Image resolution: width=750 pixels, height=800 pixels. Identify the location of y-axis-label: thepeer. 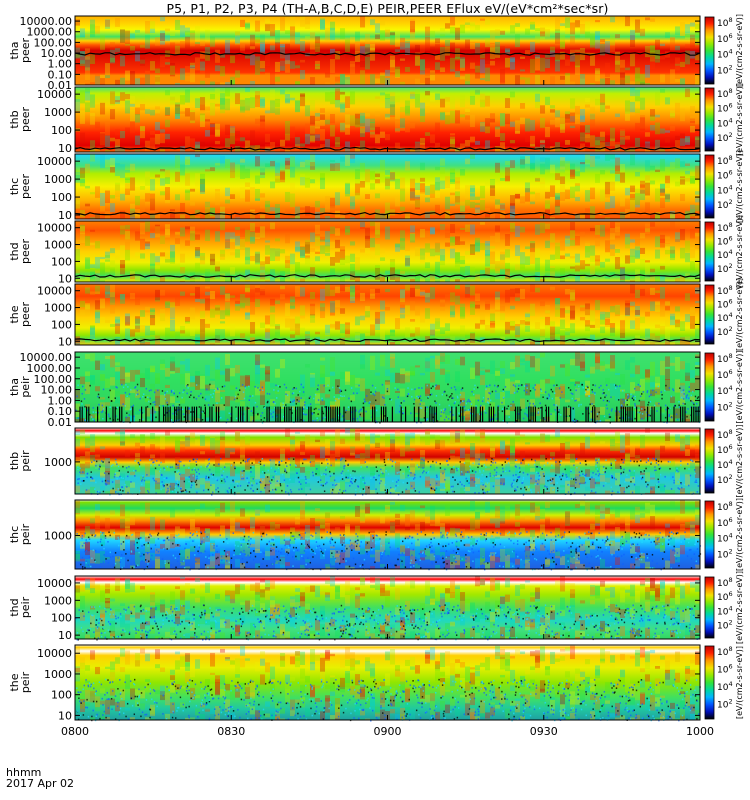
(20, 315).